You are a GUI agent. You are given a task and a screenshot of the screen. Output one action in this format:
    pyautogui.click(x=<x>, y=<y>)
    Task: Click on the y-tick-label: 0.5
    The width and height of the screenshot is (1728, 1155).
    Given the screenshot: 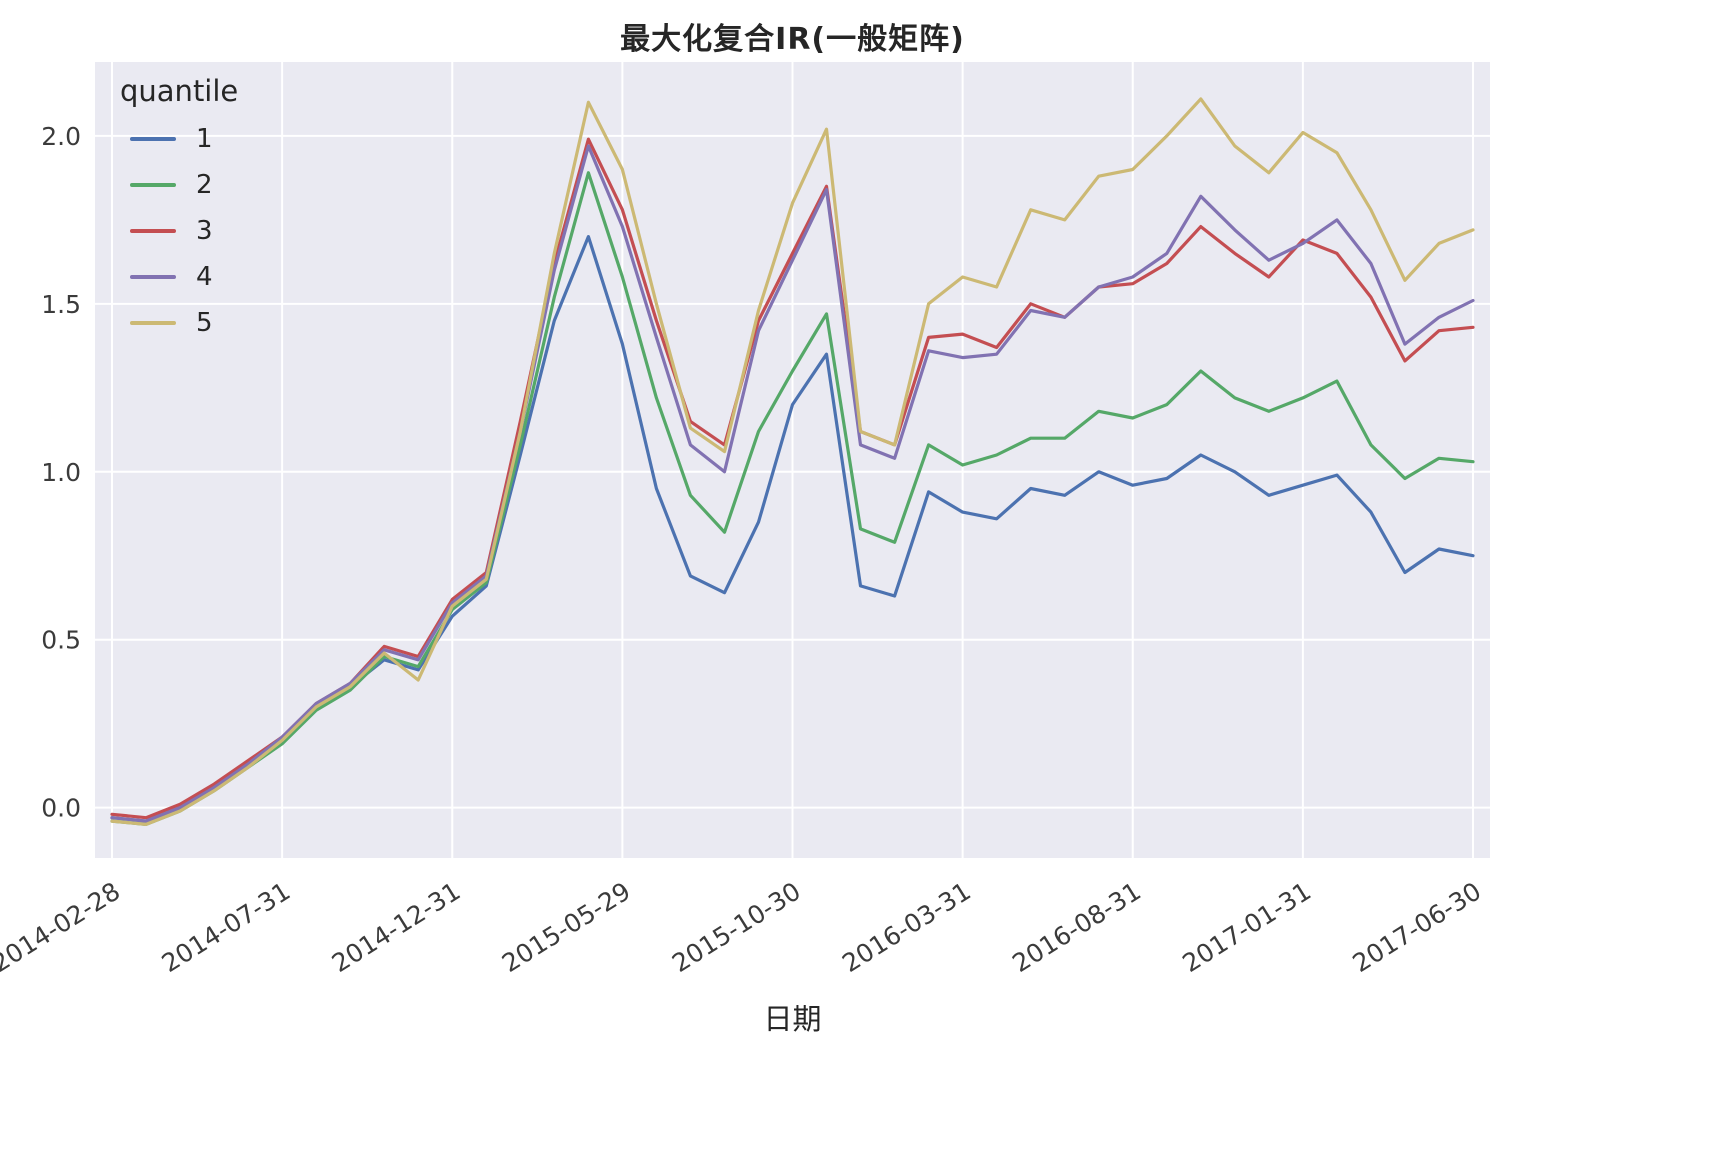 What is the action you would take?
    pyautogui.click(x=61, y=640)
    